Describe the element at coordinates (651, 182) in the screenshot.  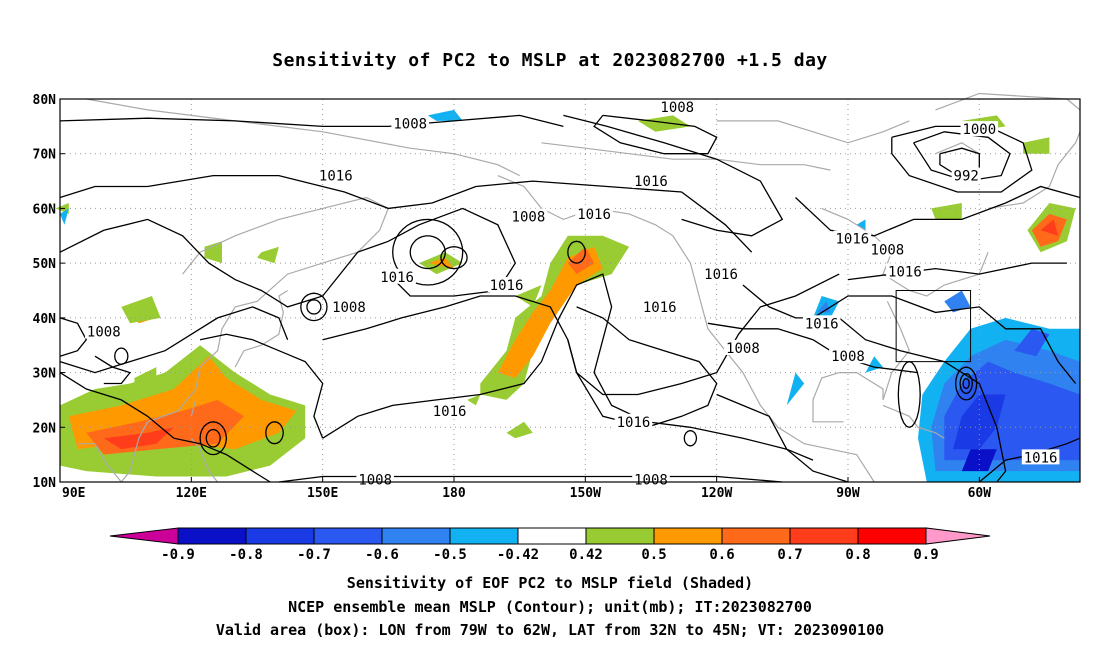
I see `contour-label-3: 1016` at that location.